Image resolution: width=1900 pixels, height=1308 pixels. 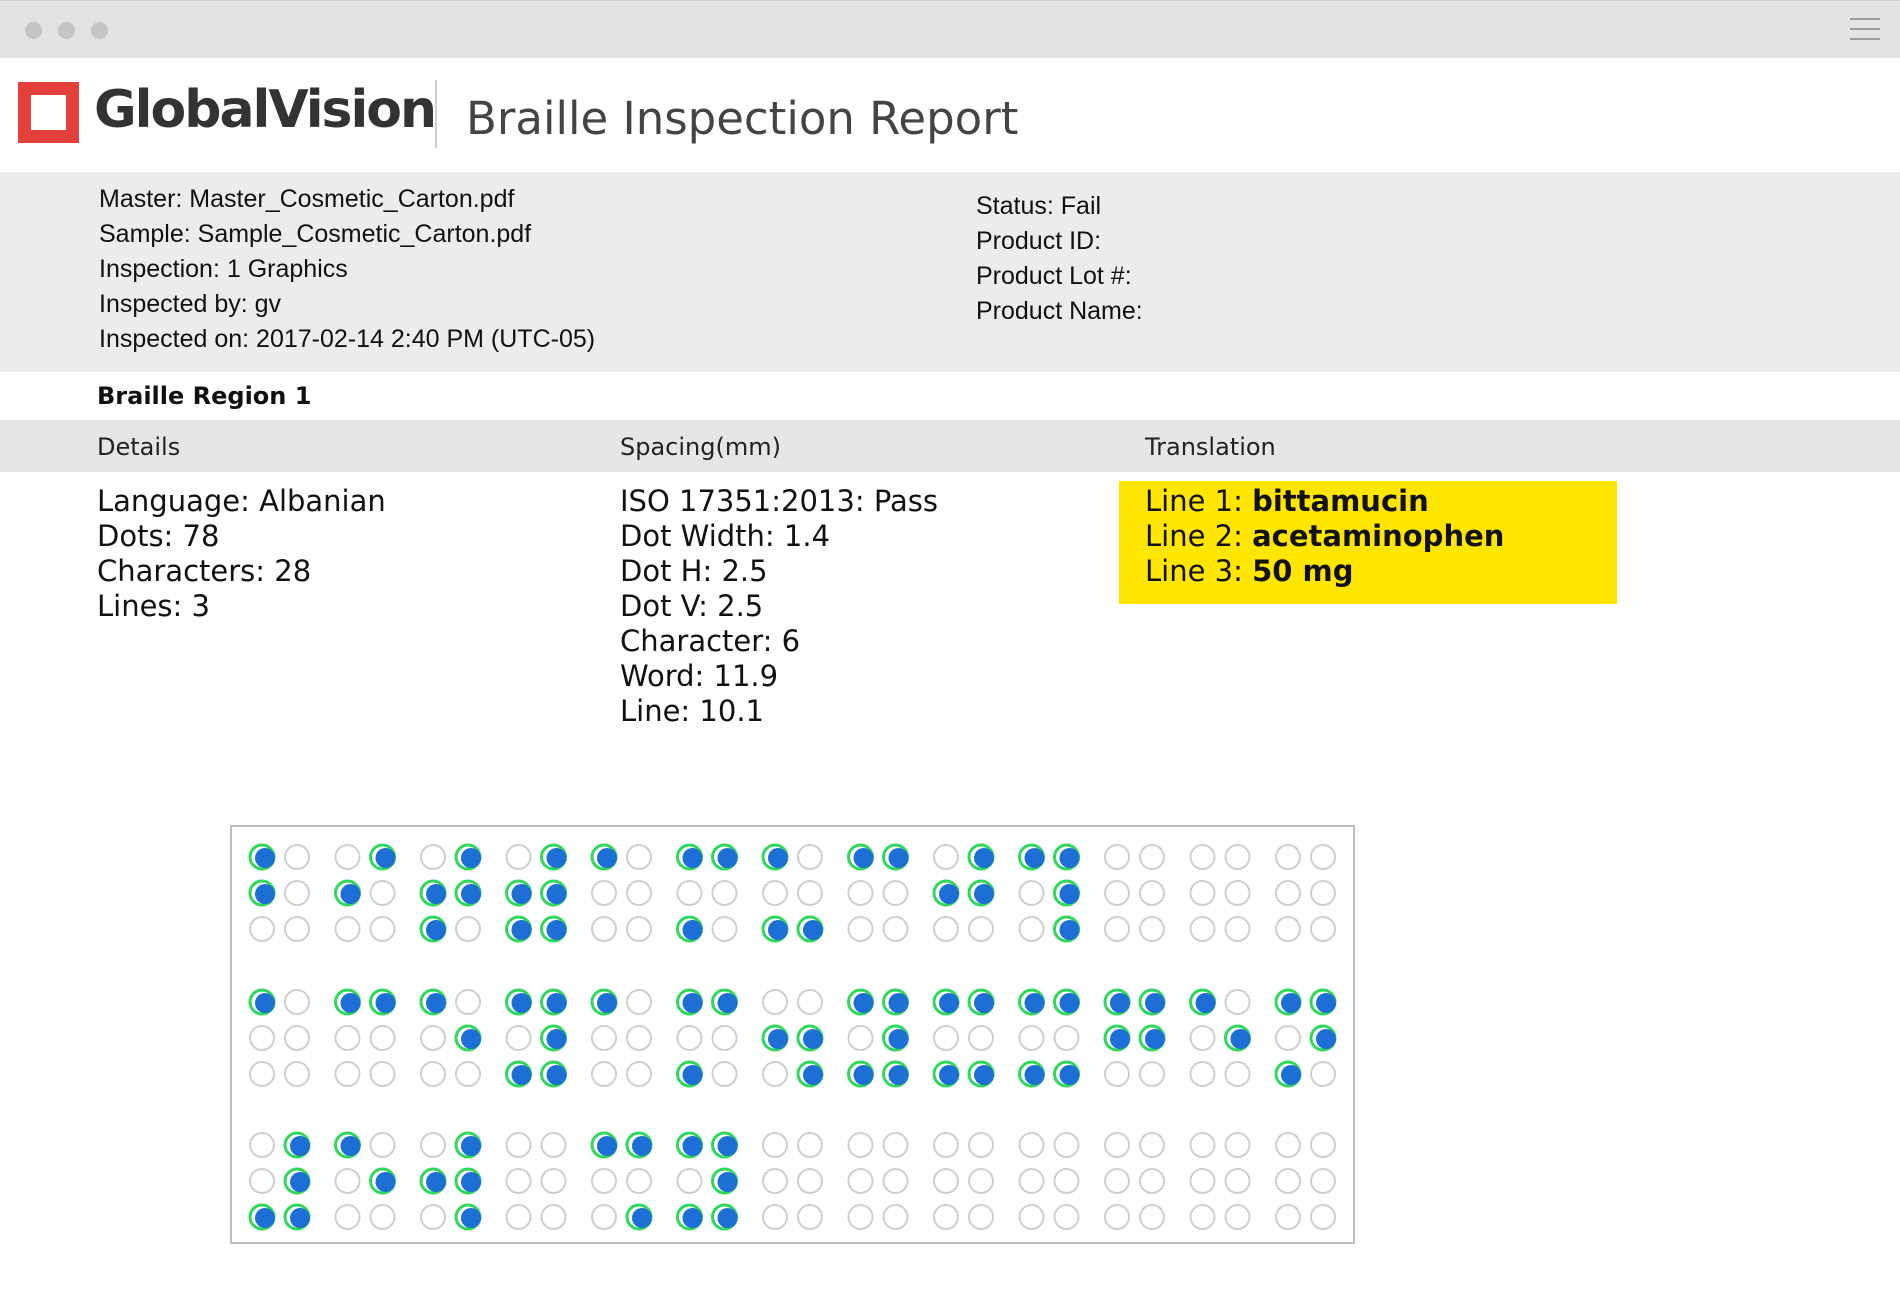 What do you see at coordinates (1381, 571) in the screenshot?
I see `translation-line-3: Line 3: 50 mg` at bounding box center [1381, 571].